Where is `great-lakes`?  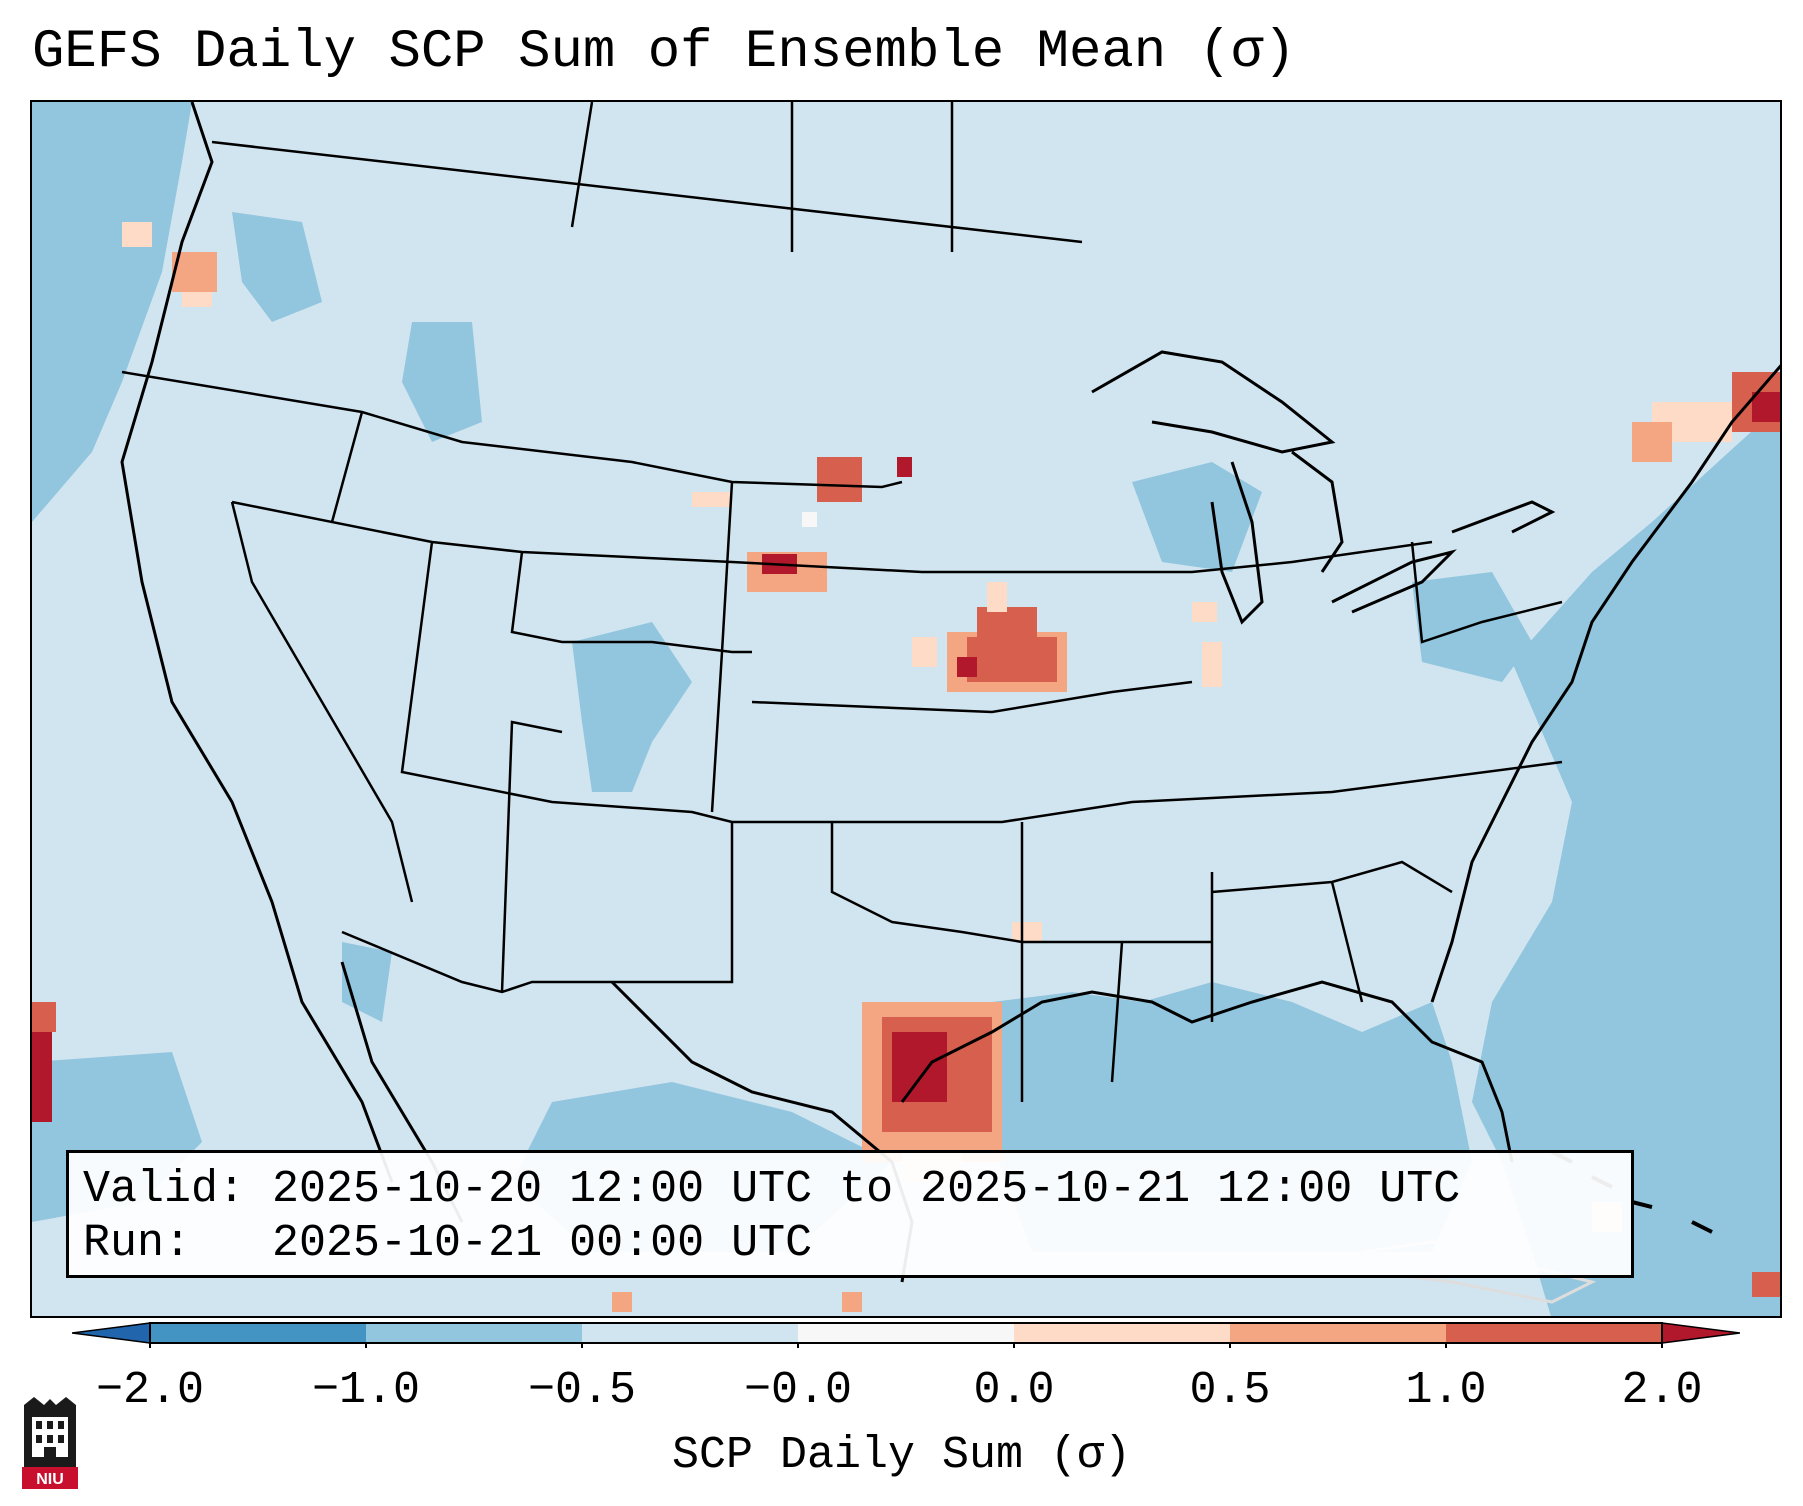
great-lakes is located at coordinates (1323, 487).